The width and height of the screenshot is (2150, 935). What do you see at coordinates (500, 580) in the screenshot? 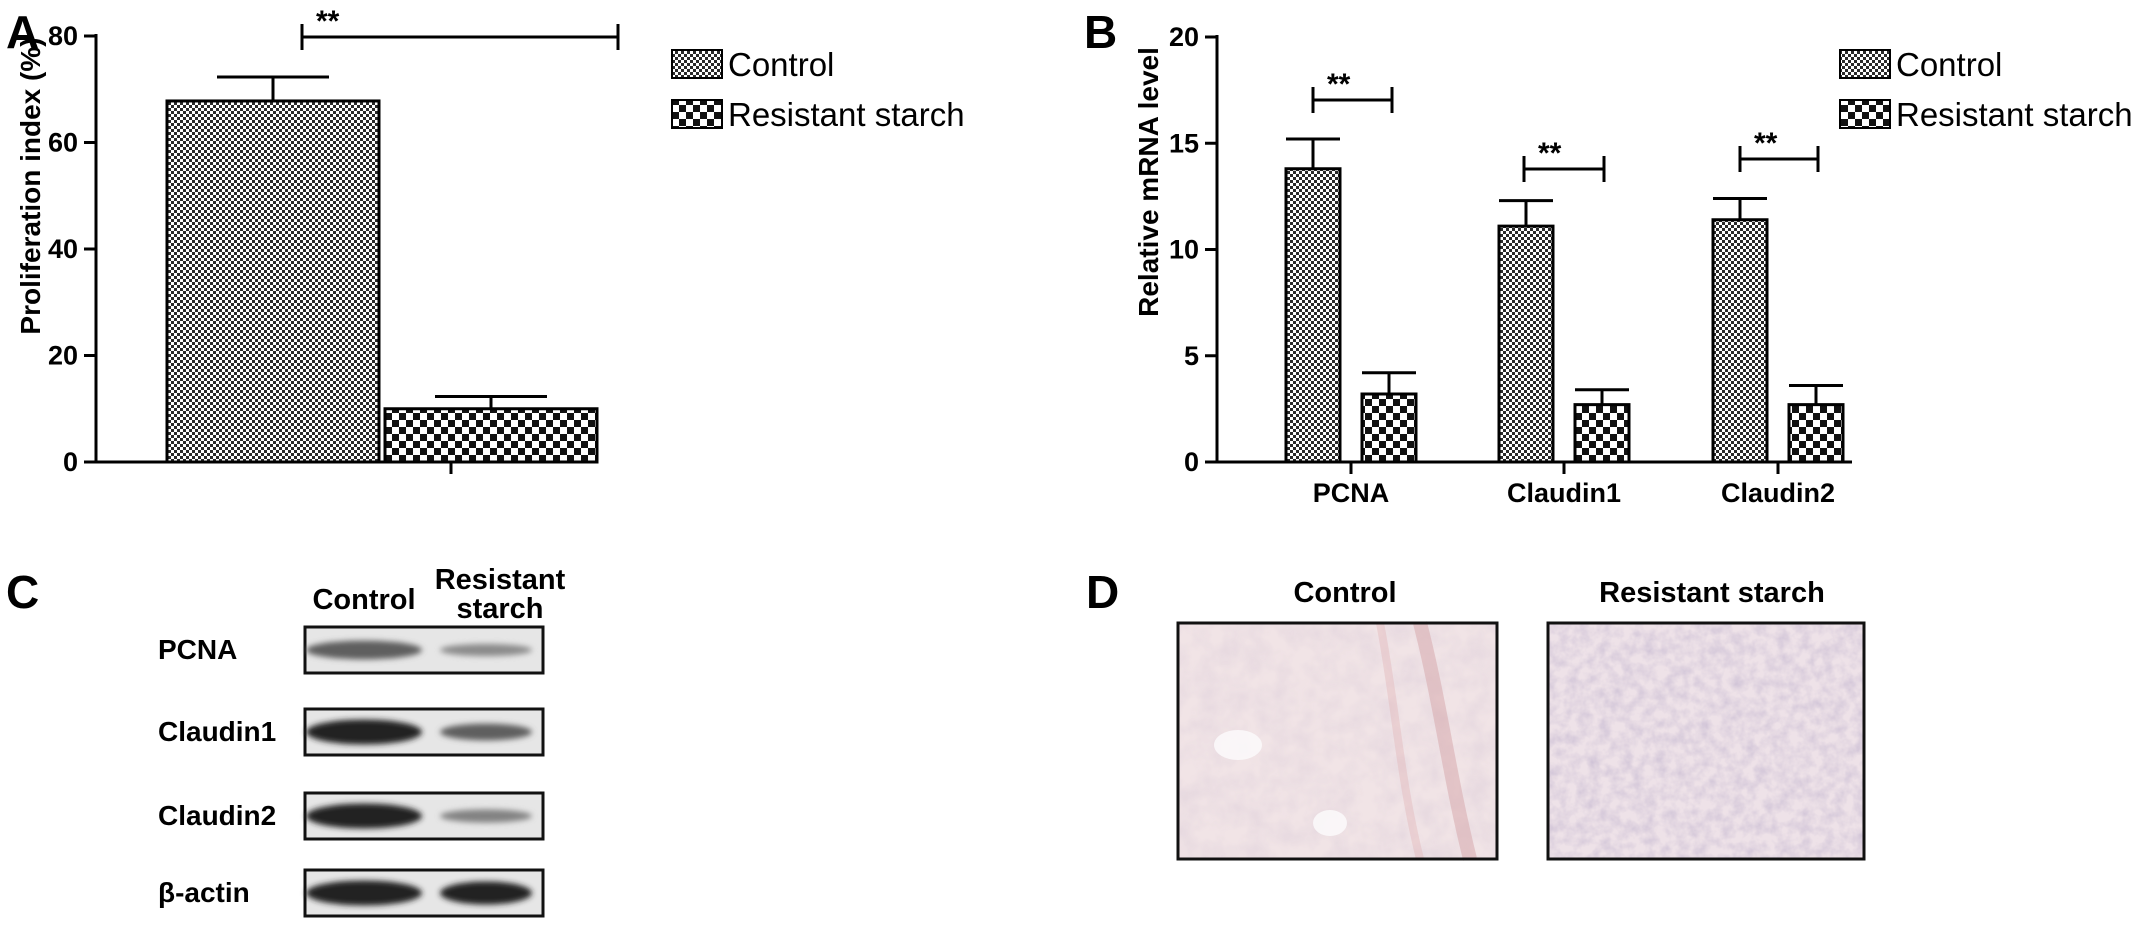
I see `blot-column-resistant-line1: Resistant` at bounding box center [500, 580].